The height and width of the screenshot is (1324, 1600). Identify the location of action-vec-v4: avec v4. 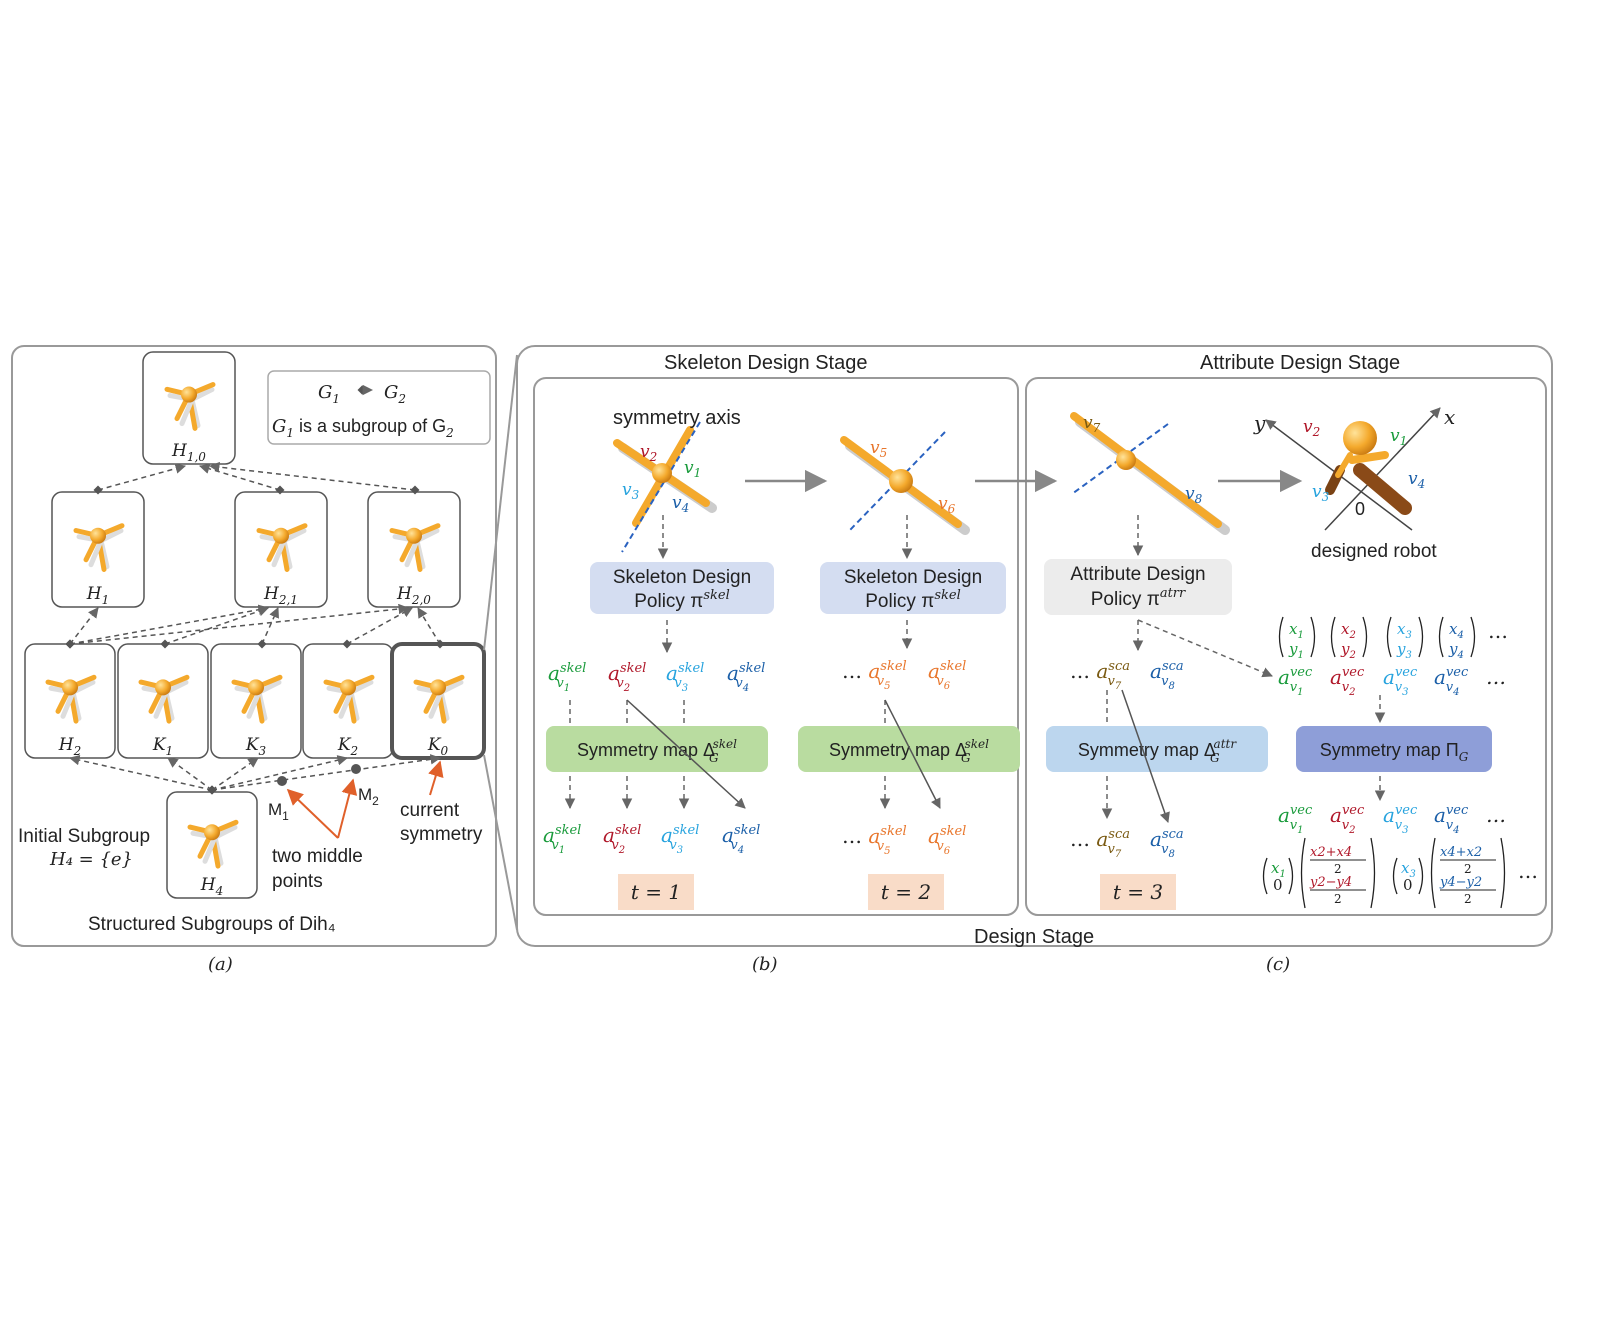
(1451, 819).